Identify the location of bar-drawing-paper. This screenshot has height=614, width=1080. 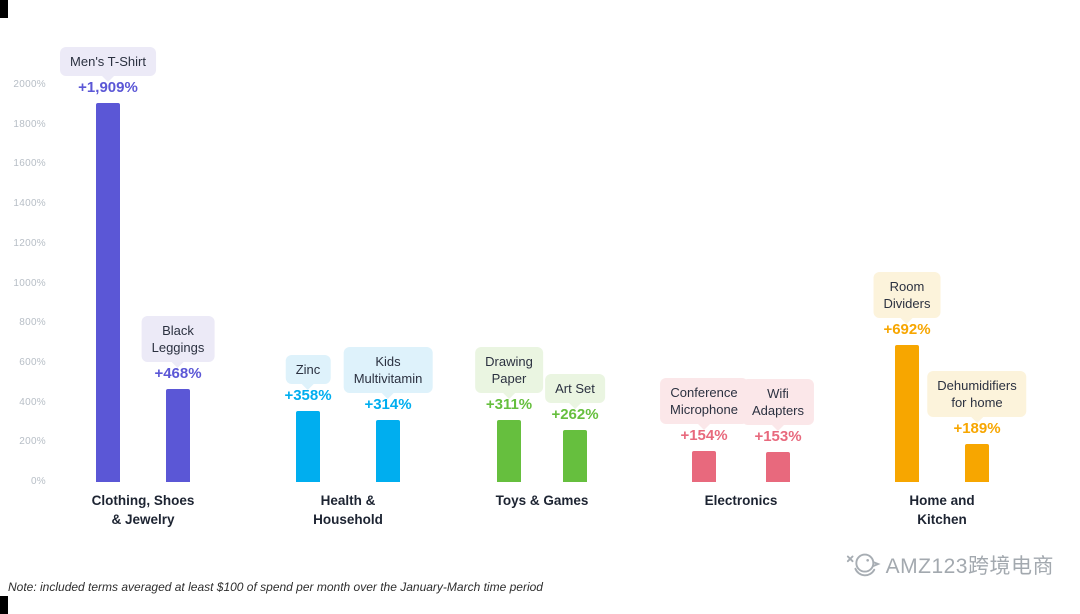
(509, 451).